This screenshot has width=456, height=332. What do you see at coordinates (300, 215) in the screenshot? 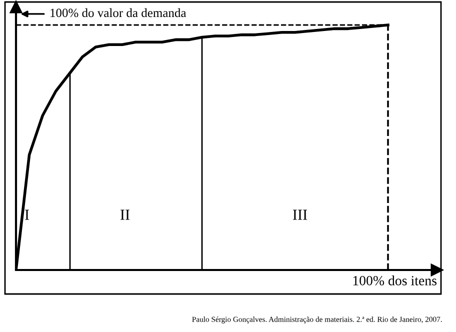
I see `annotation: III` at bounding box center [300, 215].